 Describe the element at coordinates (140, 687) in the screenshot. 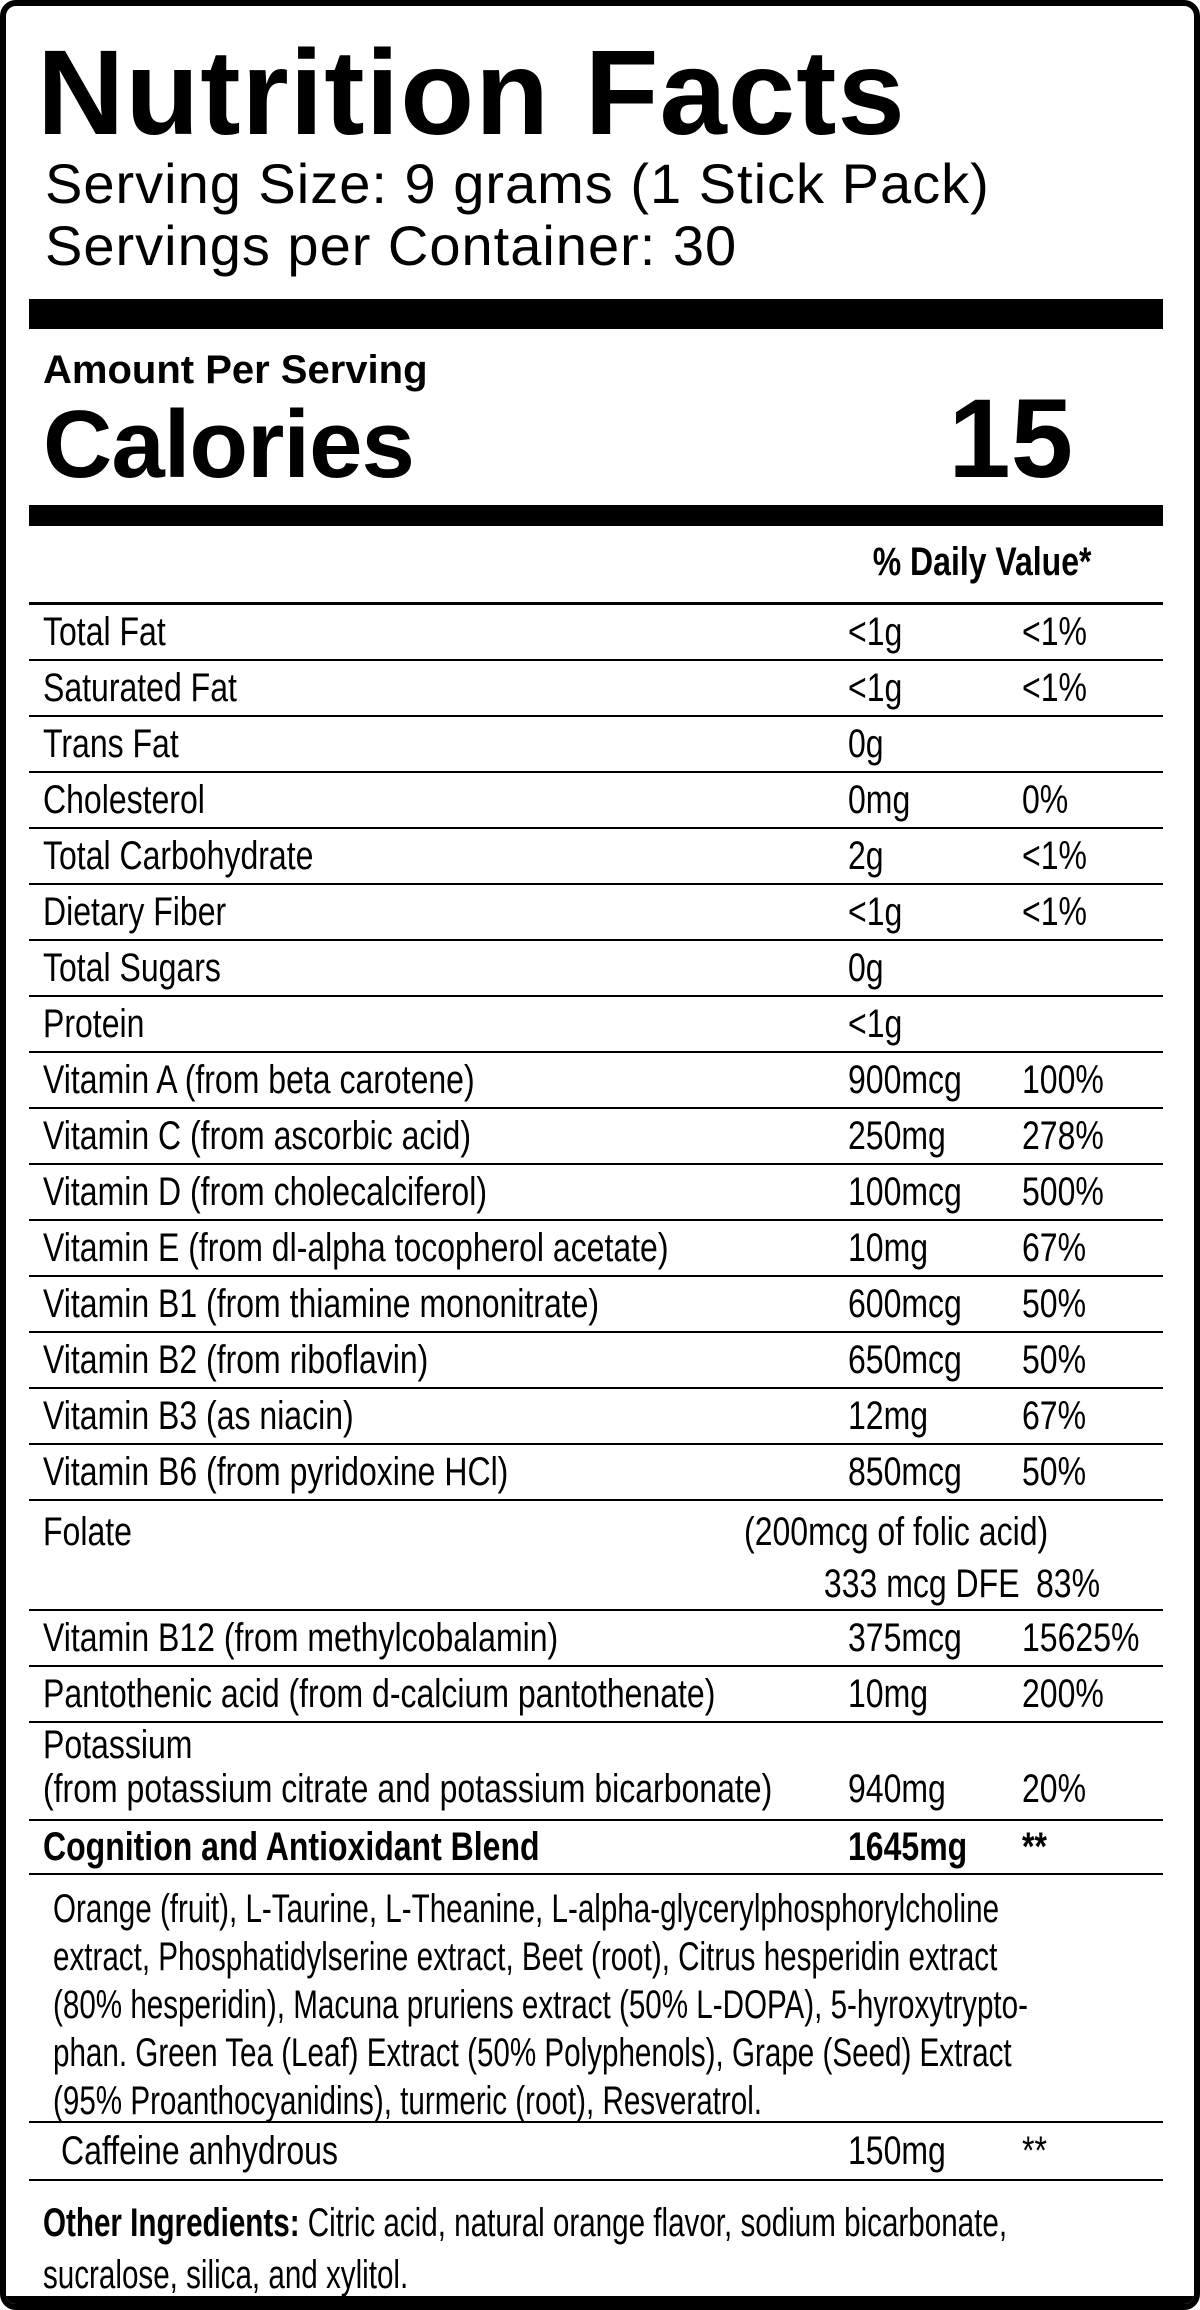

I see `row-label: Saturated Fat` at that location.